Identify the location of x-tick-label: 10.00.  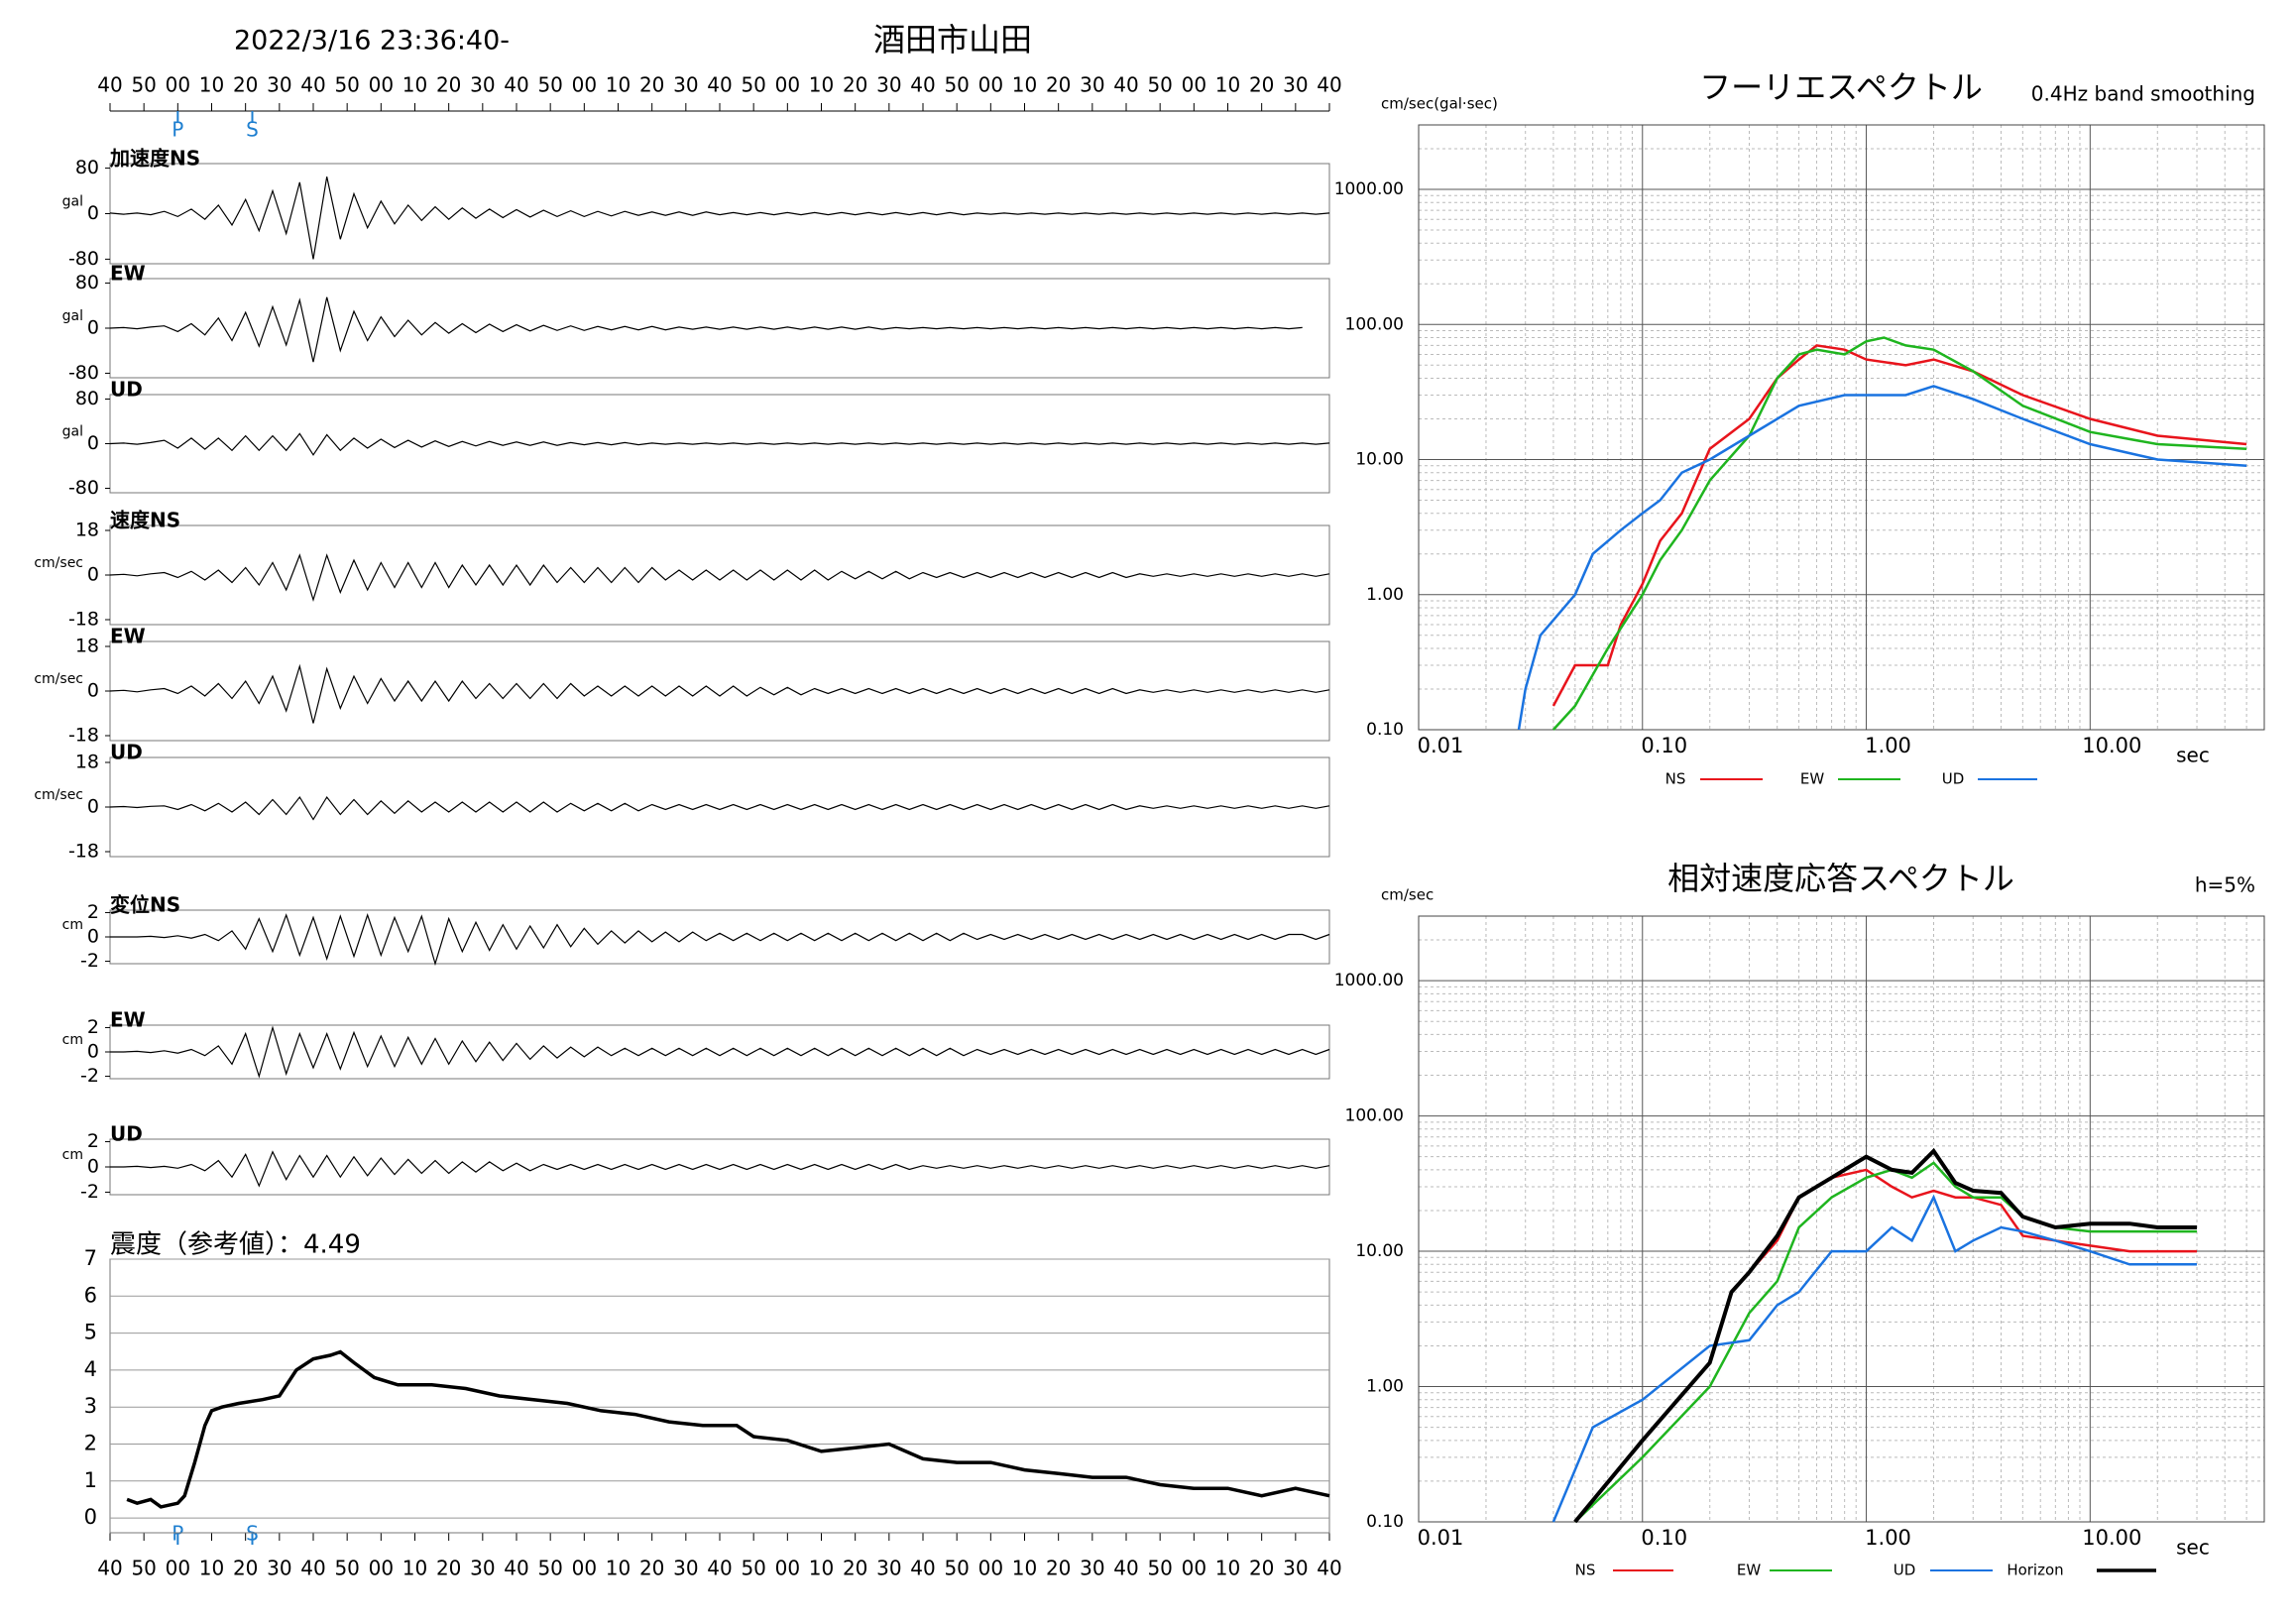
(2112, 745).